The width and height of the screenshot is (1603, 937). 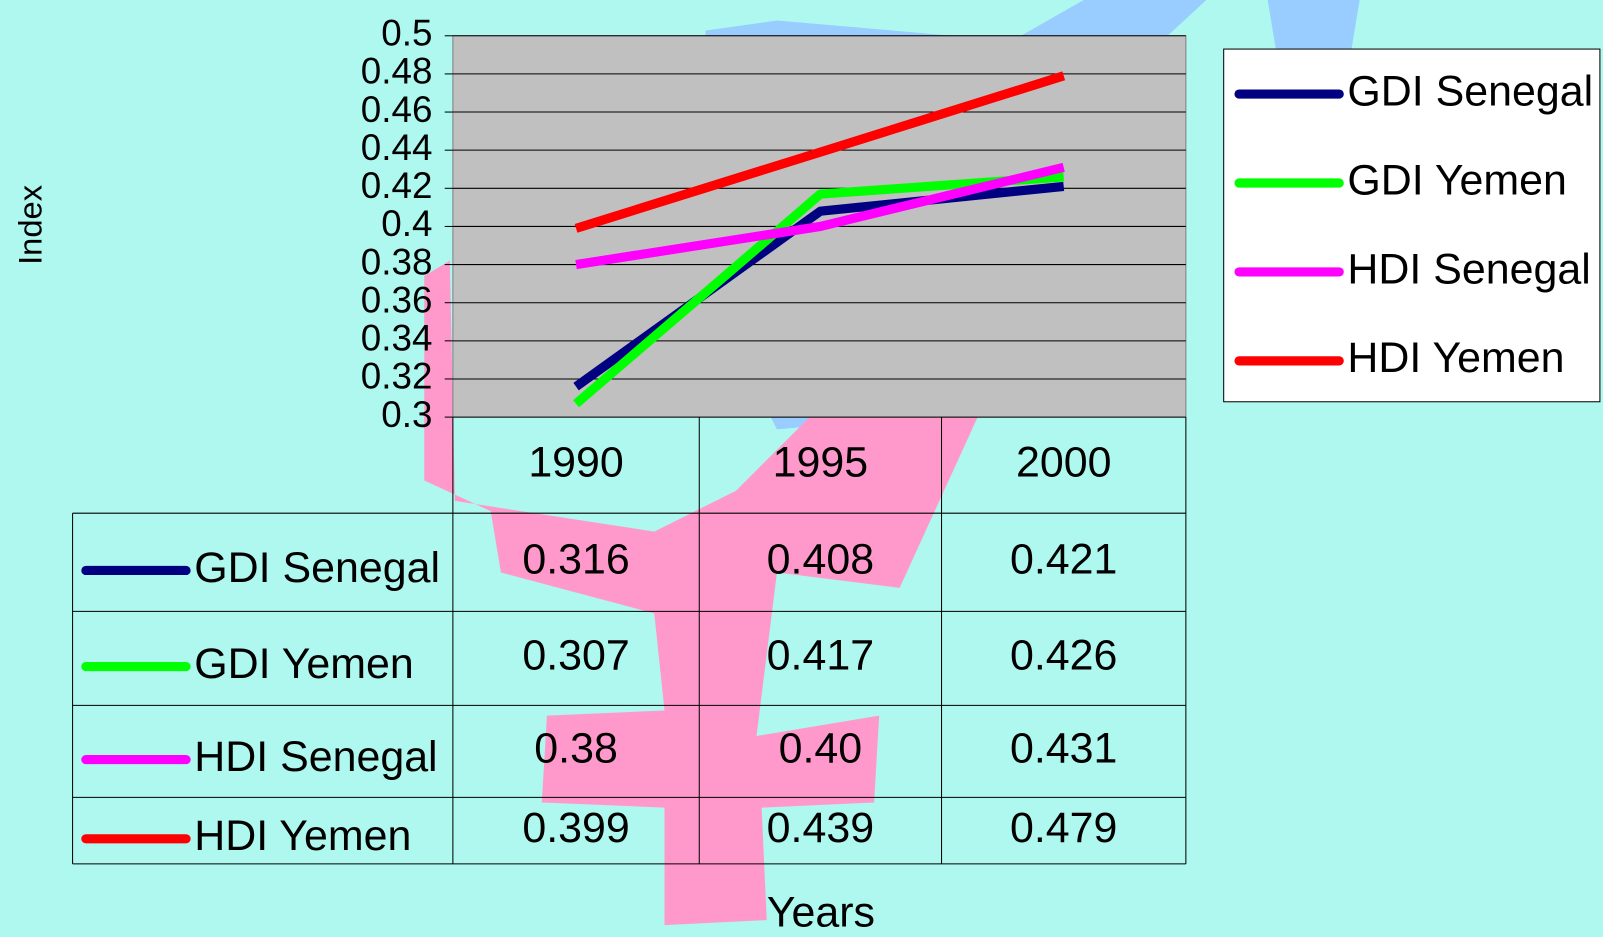 What do you see at coordinates (397, 185) in the screenshot?
I see `y-tick-label: 0.42` at bounding box center [397, 185].